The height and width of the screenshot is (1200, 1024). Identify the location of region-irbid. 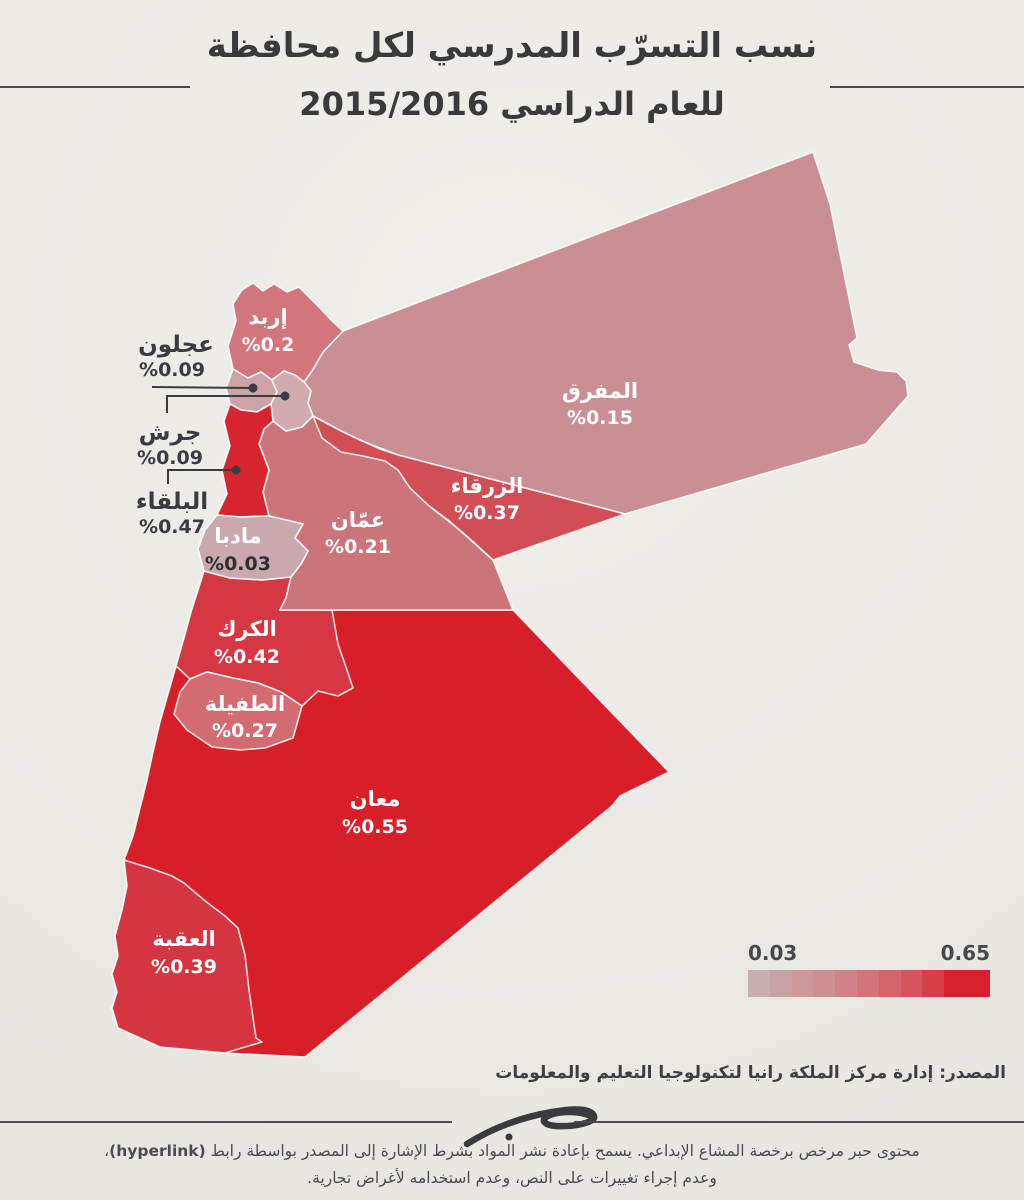
(285, 332).